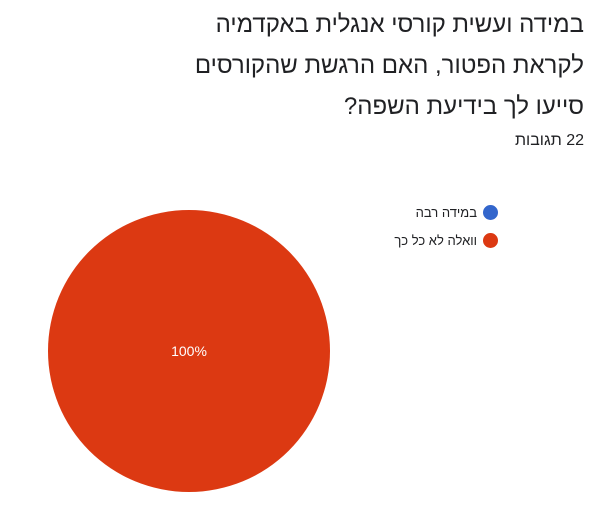  Describe the element at coordinates (549, 140) in the screenshot. I see `response-count: 22 תגובות` at that location.